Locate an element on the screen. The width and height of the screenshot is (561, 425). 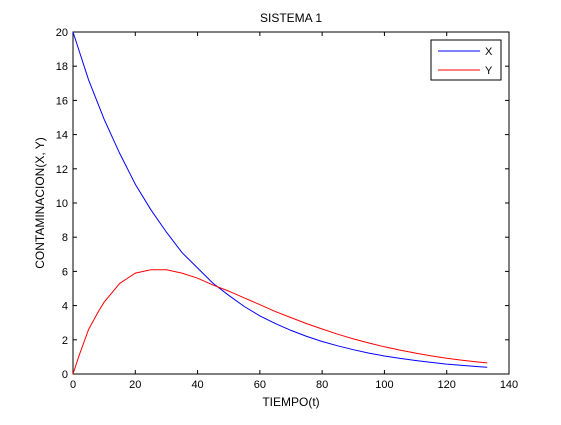
y-tick-label: 12 is located at coordinates (62, 170).